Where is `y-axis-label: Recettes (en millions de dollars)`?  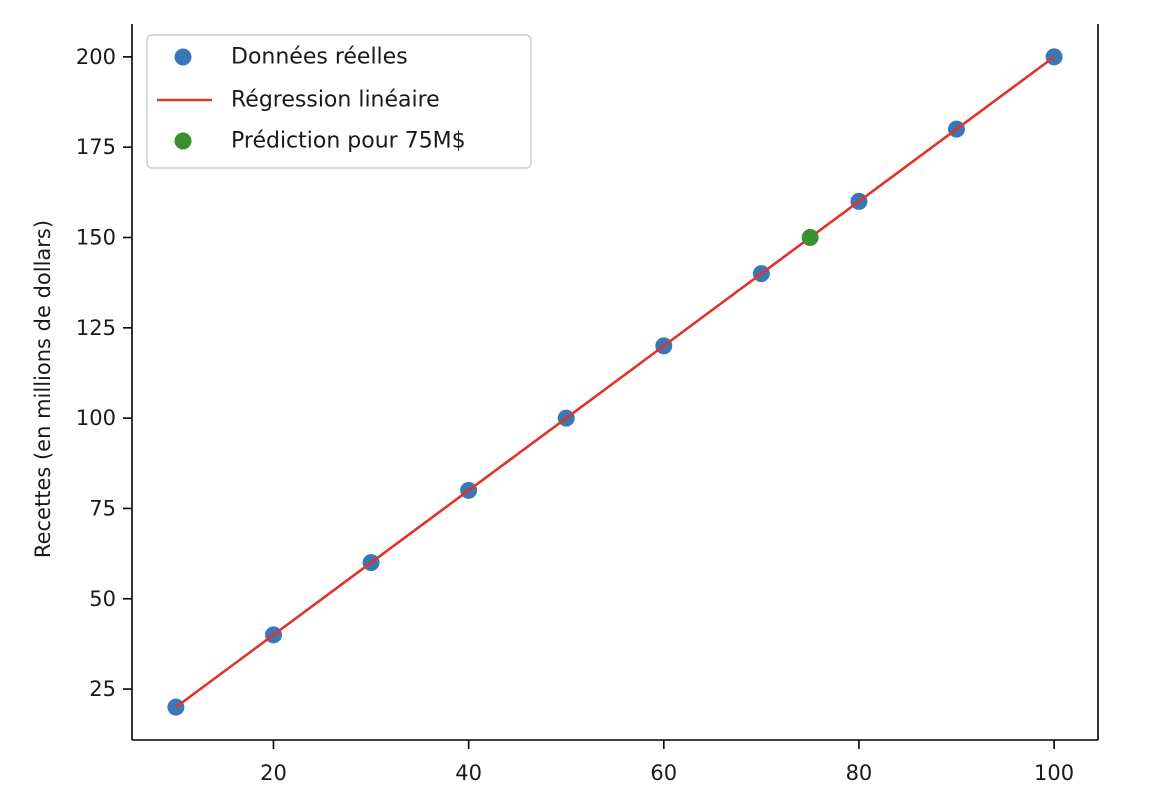
y-axis-label: Recettes (en millions de dollars) is located at coordinates (43, 389).